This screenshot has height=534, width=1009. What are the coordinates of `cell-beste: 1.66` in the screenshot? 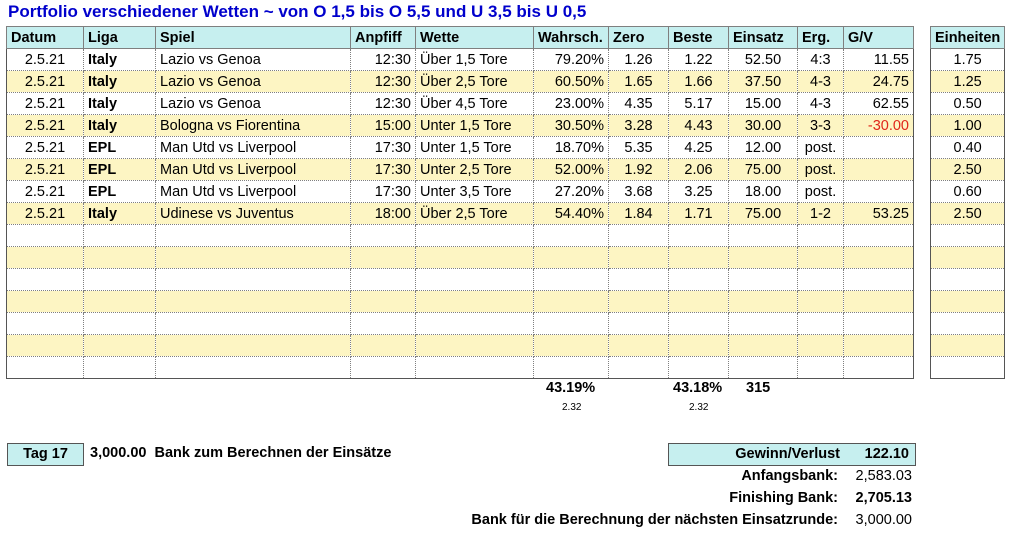 It's located at (698, 81).